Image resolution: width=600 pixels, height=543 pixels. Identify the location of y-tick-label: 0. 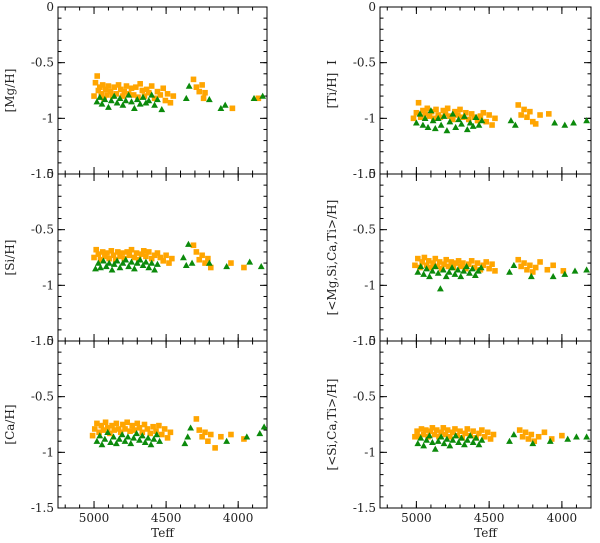
(50, 341).